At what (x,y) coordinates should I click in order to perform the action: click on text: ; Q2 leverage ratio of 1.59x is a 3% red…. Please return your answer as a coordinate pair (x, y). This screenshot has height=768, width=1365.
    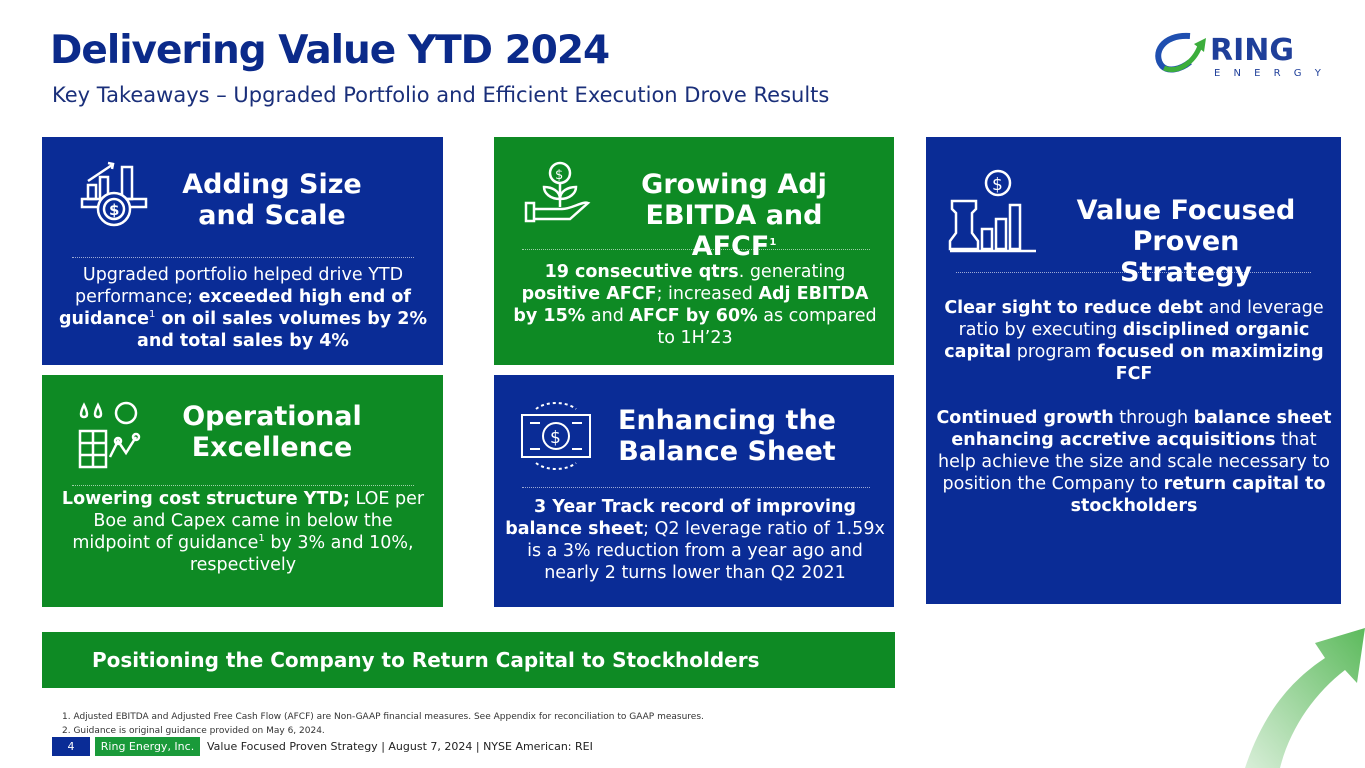
    Looking at the image, I should click on (706, 551).